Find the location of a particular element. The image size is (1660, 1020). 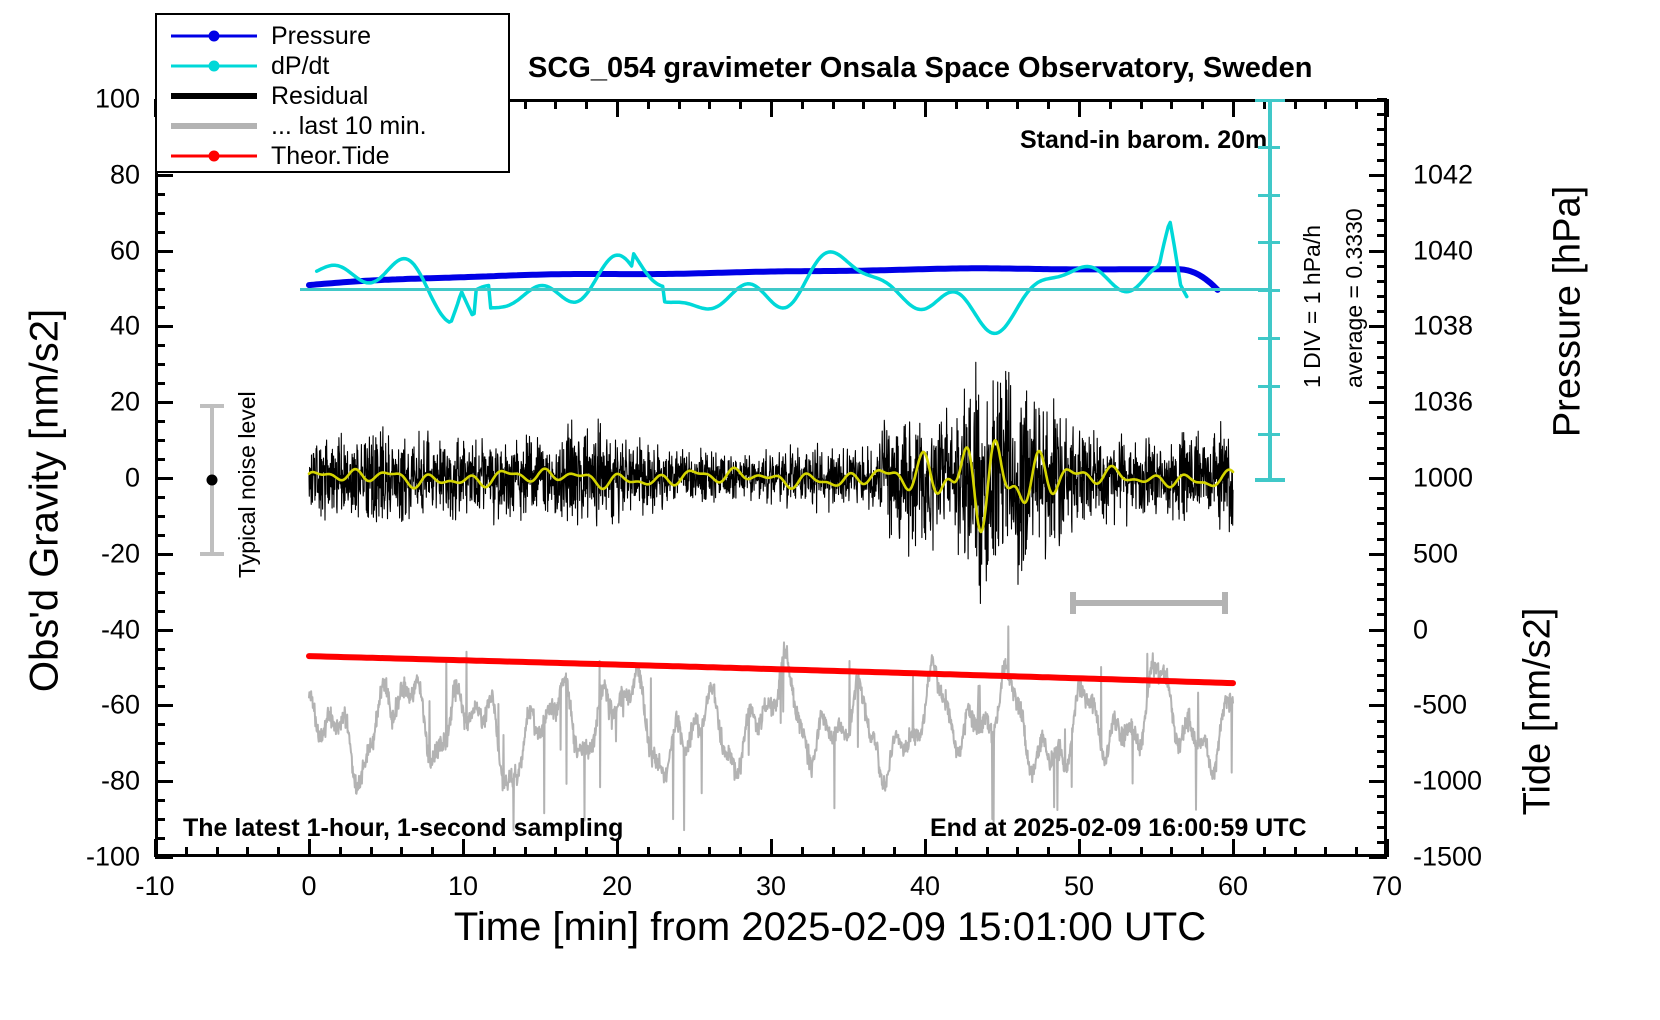

y-tick-label-left: -40 is located at coordinates (120, 629).